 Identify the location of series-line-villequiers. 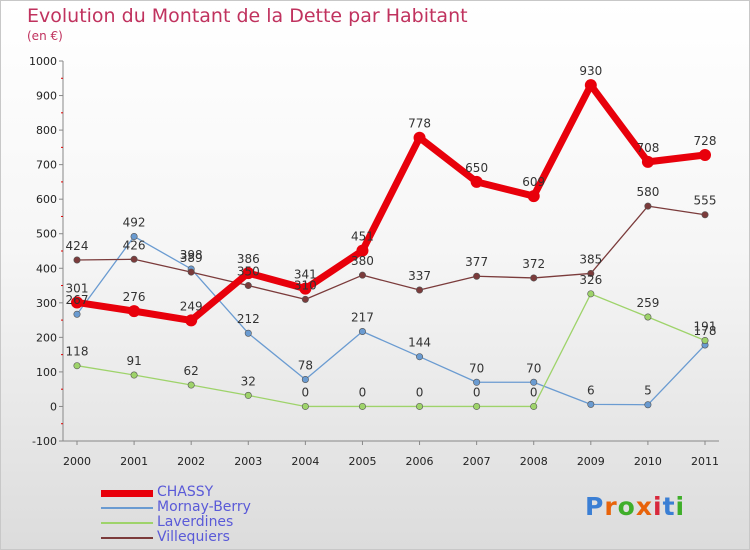
(391, 253).